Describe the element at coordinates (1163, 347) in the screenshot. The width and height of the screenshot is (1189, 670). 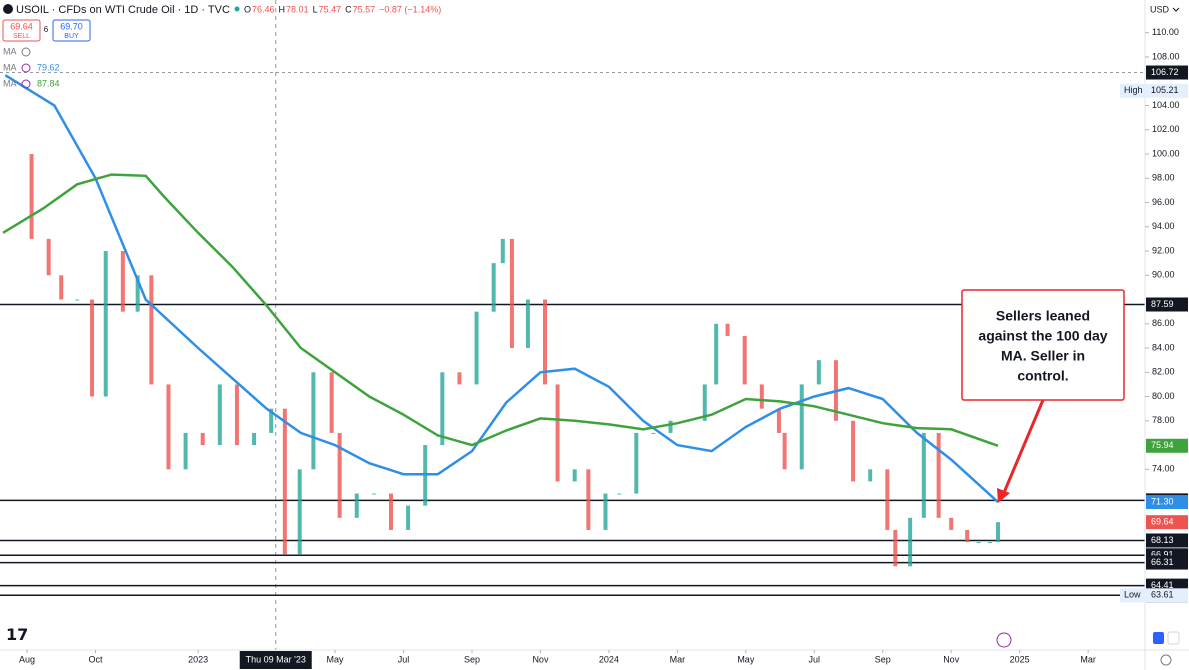
I see `y-tick-label: 84.00` at that location.